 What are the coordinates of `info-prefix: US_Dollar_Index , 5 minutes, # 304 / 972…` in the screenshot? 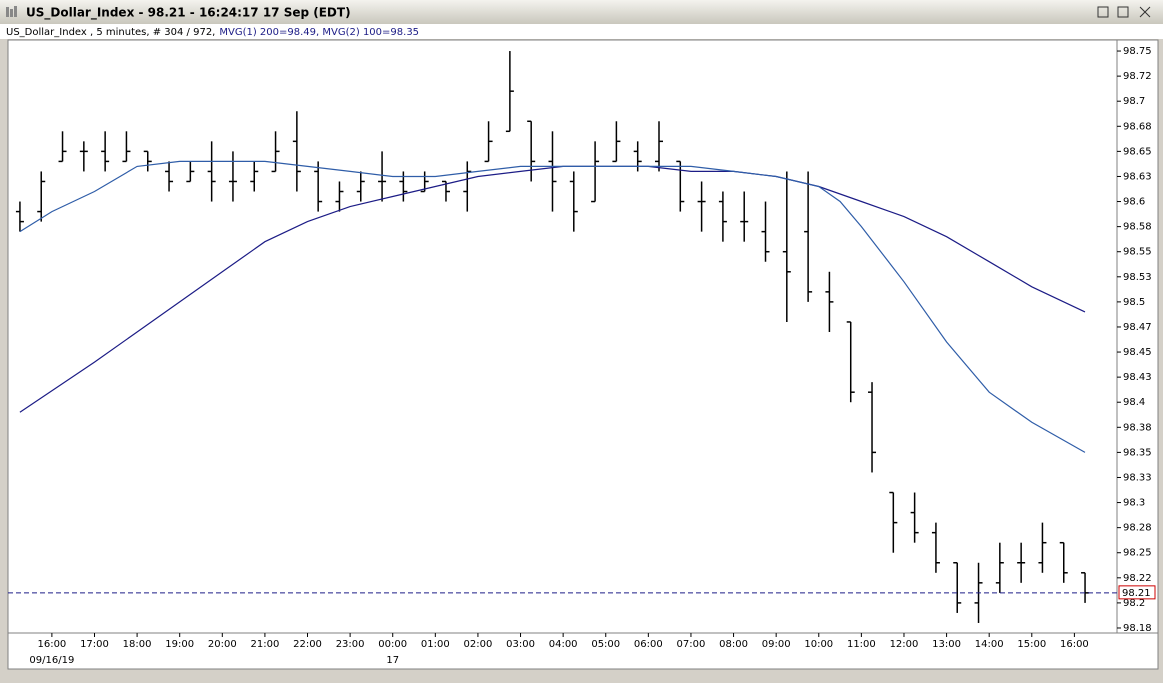 It's located at (110, 32).